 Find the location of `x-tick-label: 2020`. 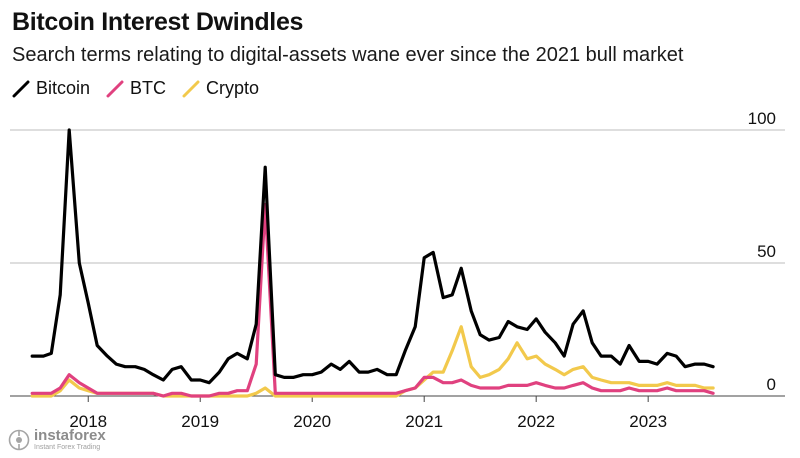

x-tick-label: 2020 is located at coordinates (312, 421).